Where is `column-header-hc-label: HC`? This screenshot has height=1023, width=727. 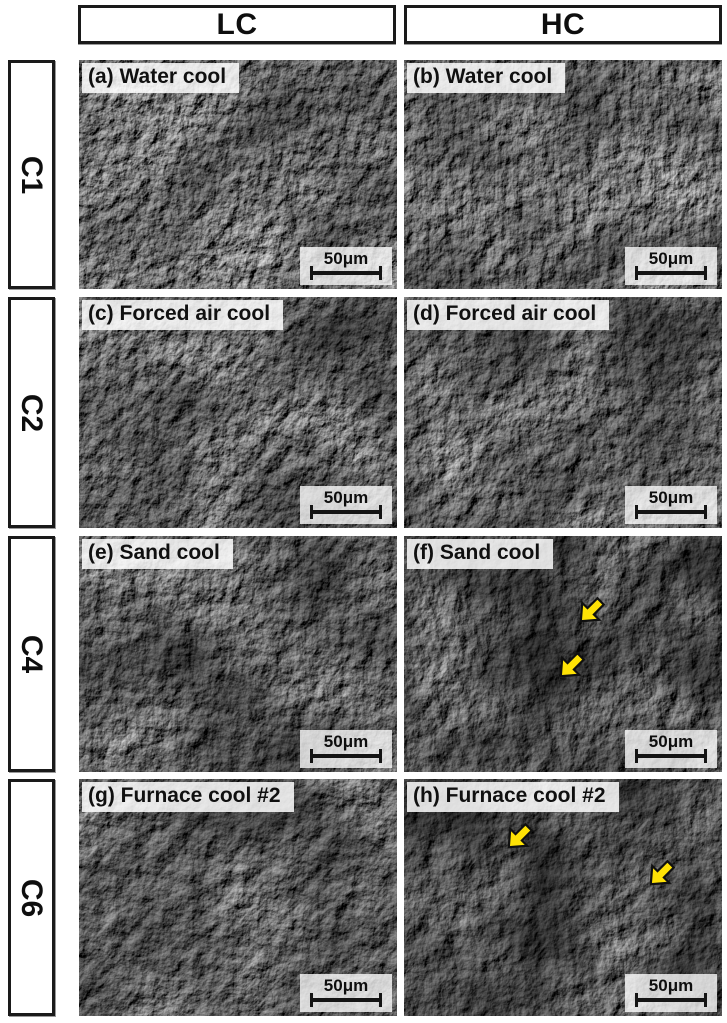 column-header-hc-label: HC is located at coordinates (563, 24).